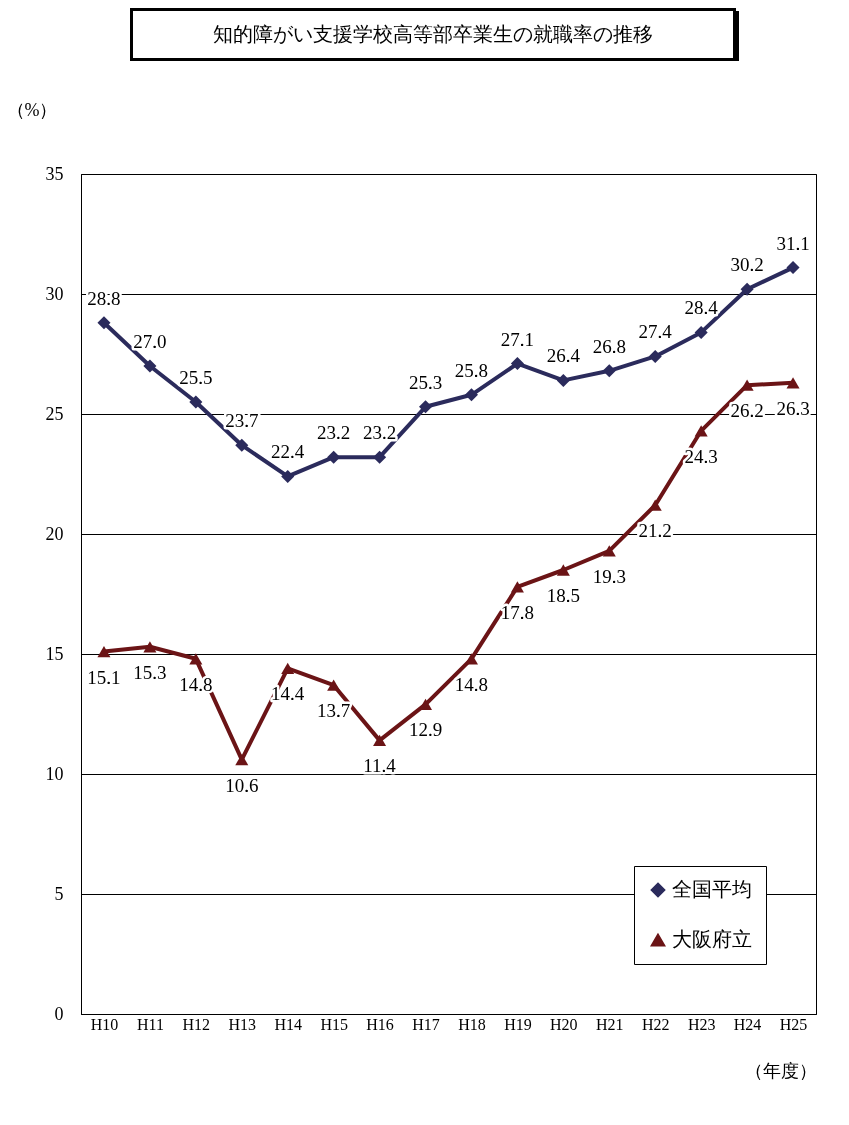 Image resolution: width=849 pixels, height=1125 pixels. Describe the element at coordinates (471, 684) in the screenshot. I see `data-label: 14.8` at that location.